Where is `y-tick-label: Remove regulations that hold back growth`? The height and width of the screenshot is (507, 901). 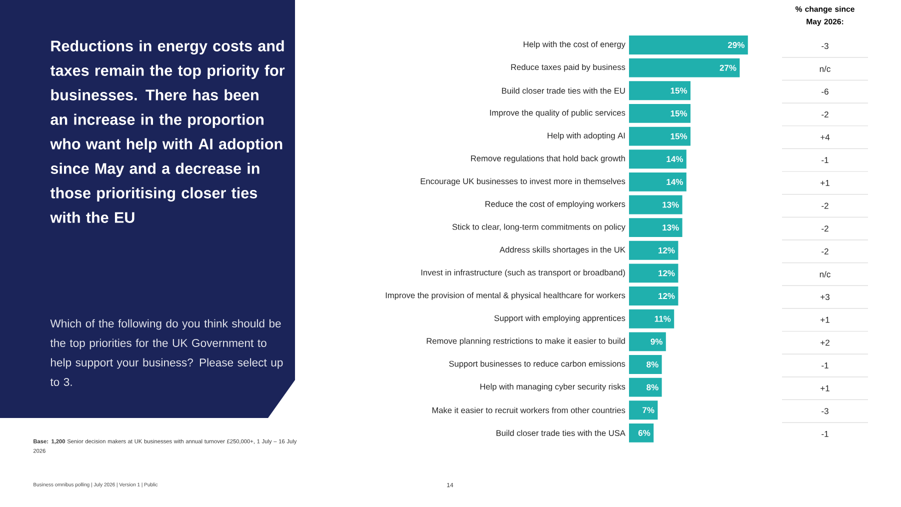
y-tick-label: Remove regulations that hold back growth is located at coordinates (548, 159).